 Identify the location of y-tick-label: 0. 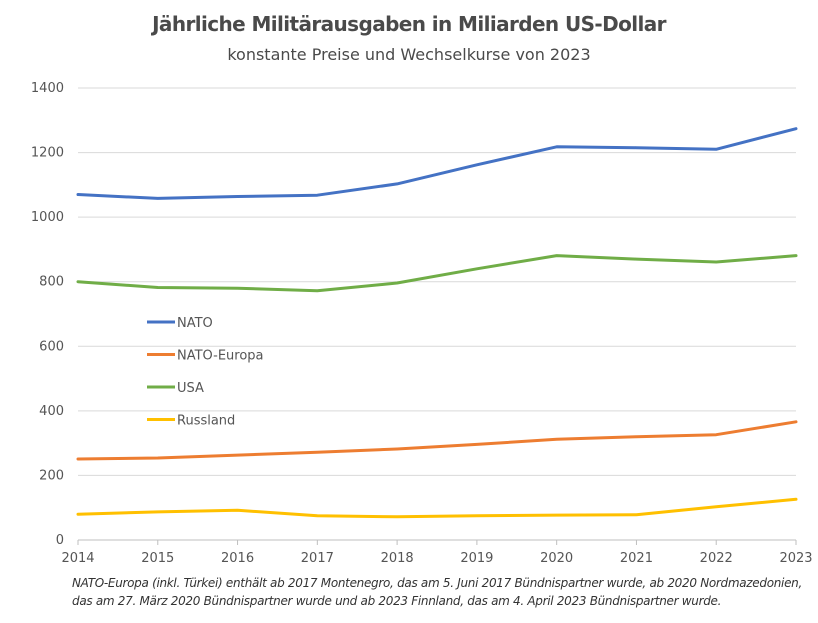
(60, 540).